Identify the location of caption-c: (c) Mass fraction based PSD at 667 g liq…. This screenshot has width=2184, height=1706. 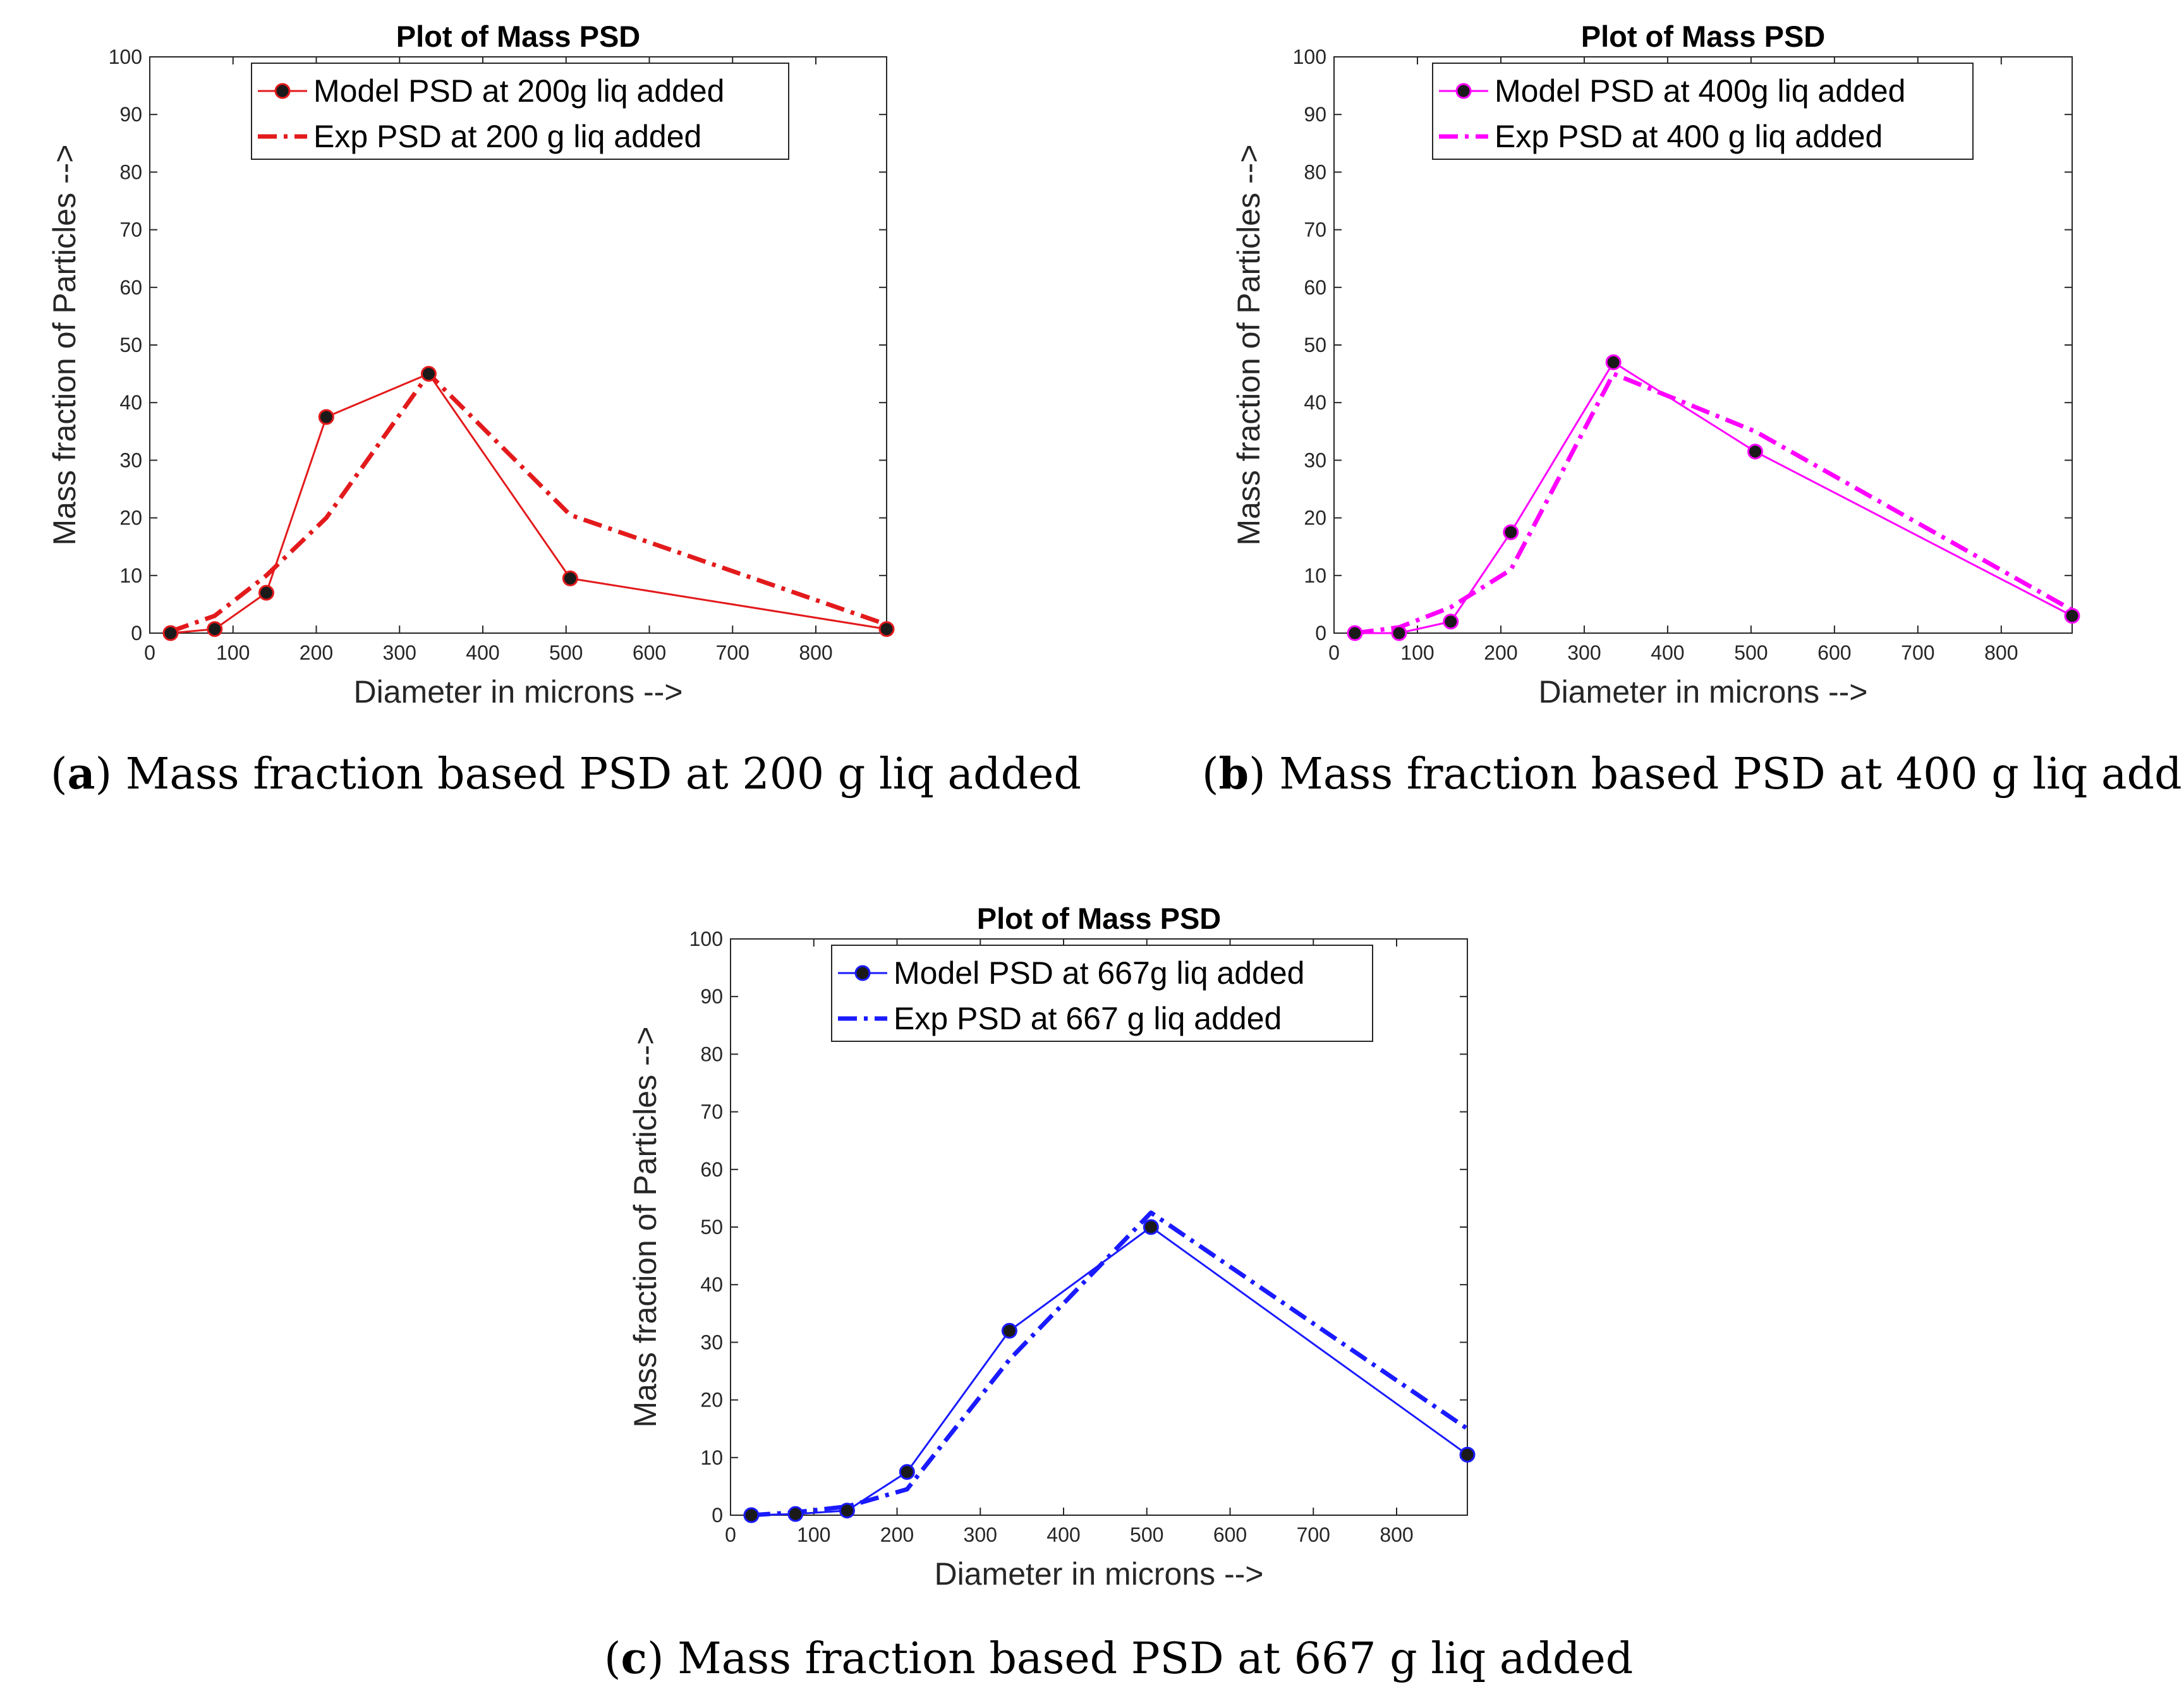
(1119, 1659).